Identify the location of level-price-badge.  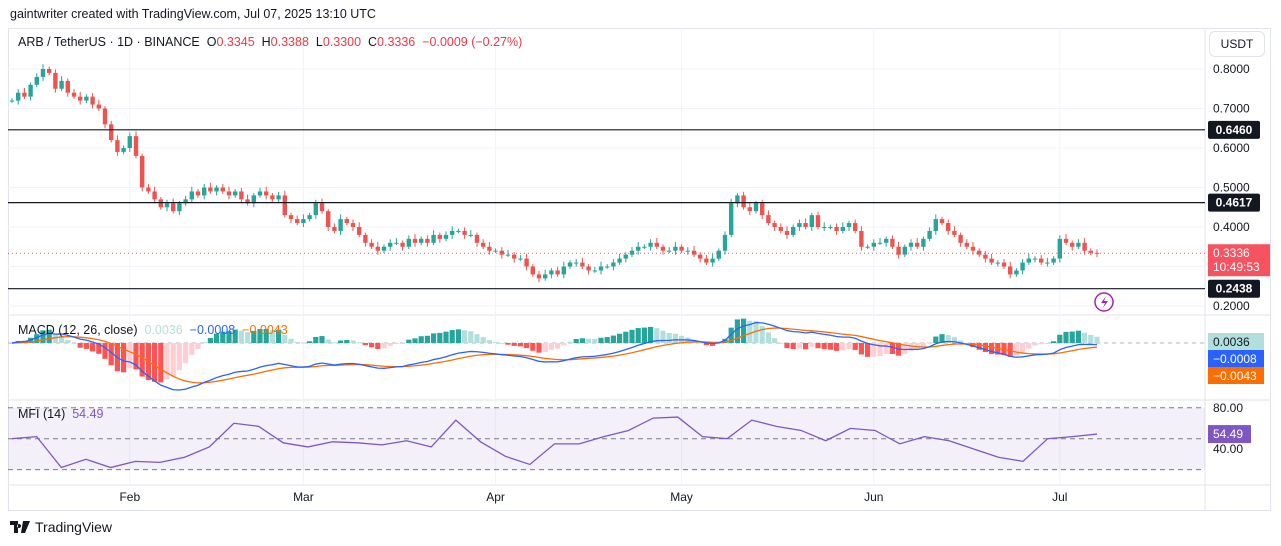
(1234, 288).